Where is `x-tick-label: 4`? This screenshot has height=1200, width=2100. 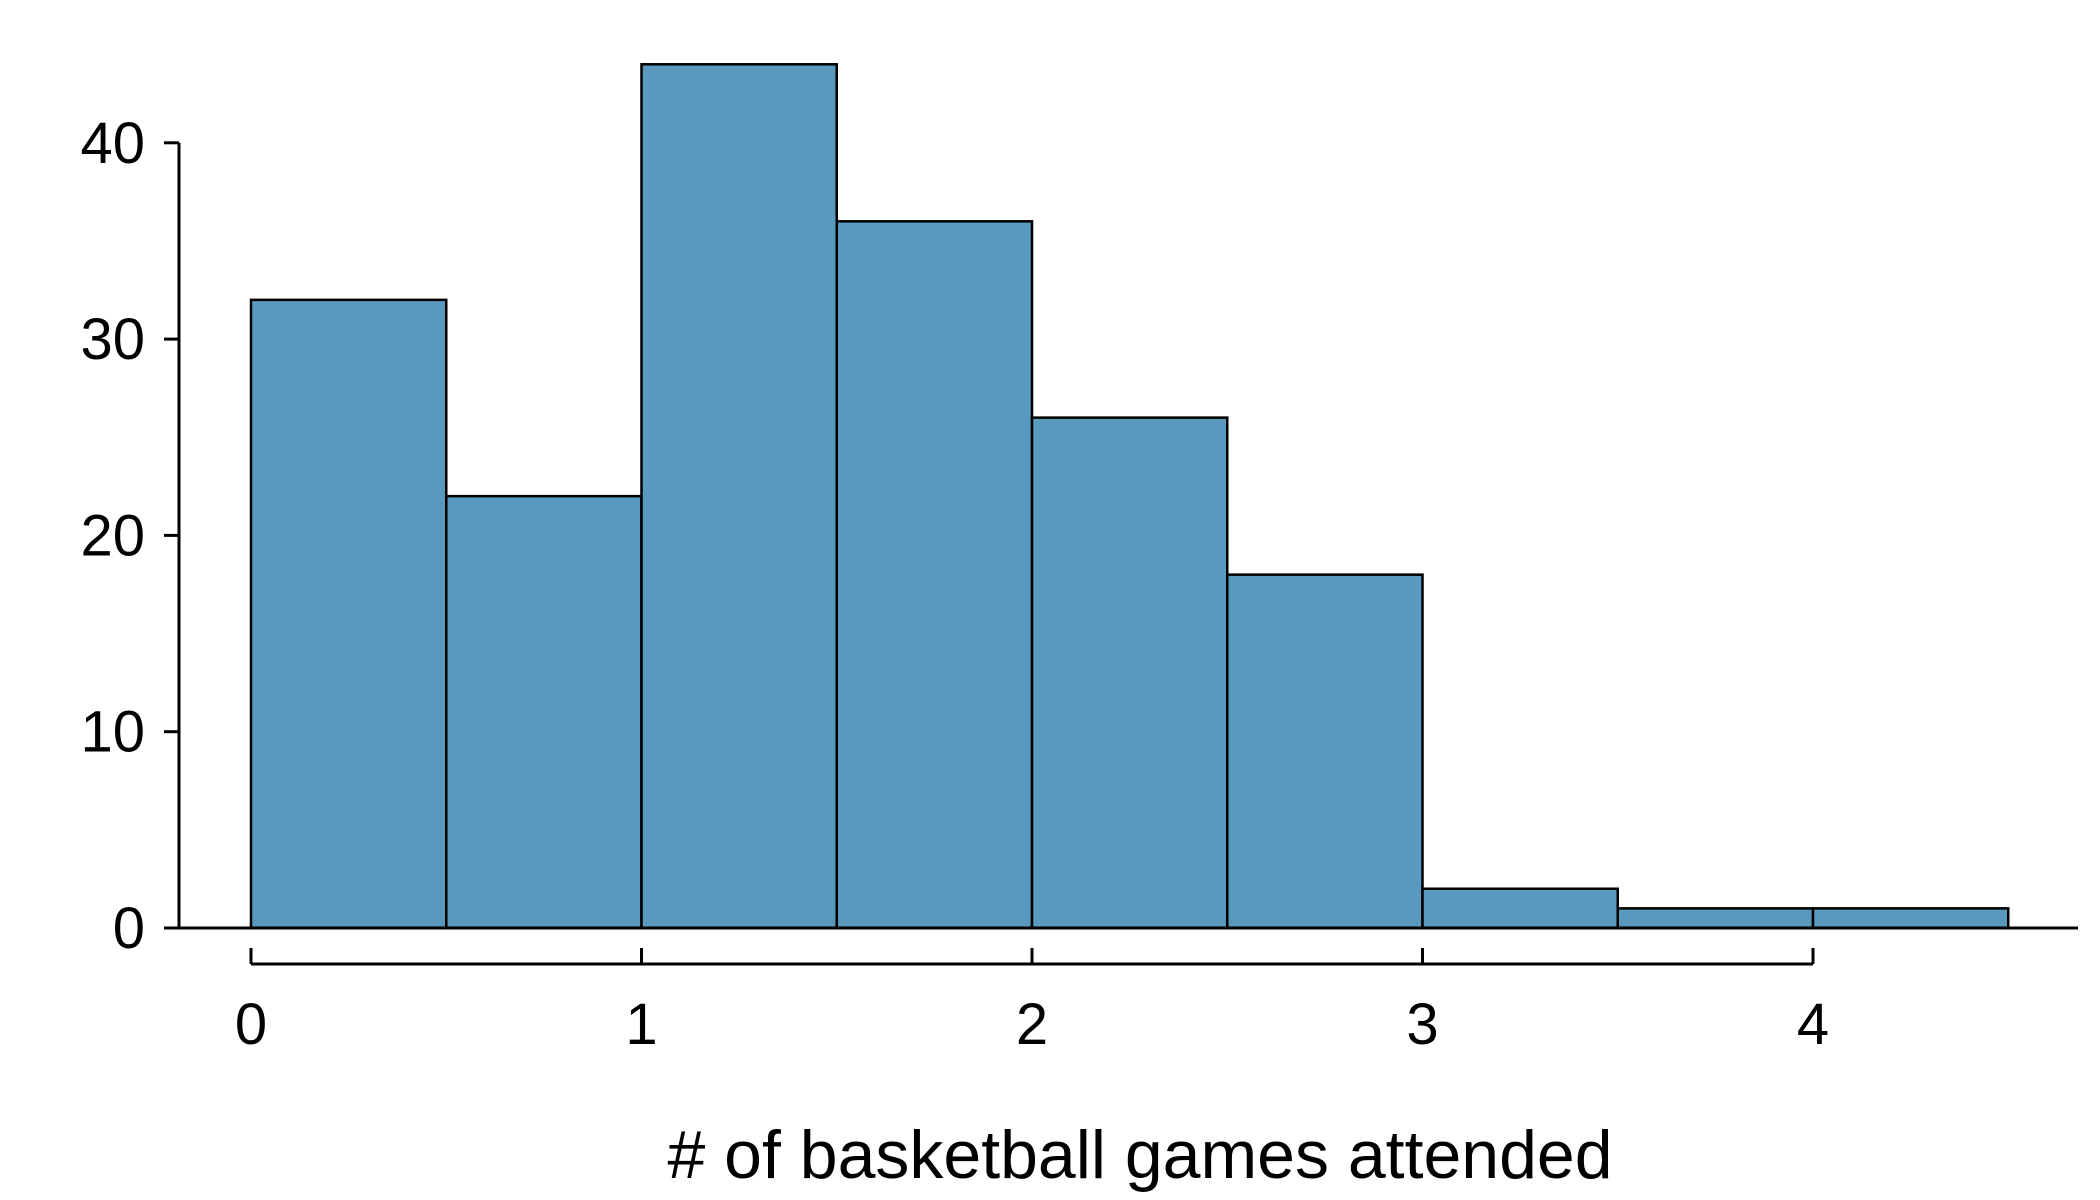
x-tick-label: 4 is located at coordinates (1813, 1024).